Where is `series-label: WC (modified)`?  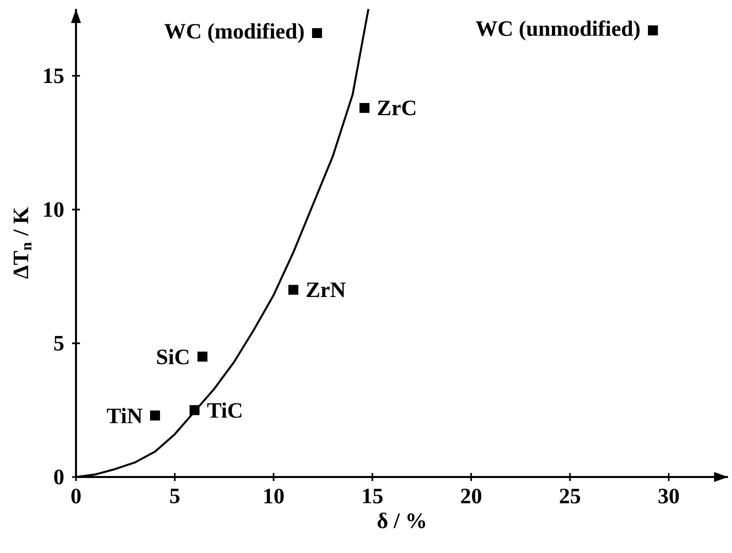
series-label: WC (modified) is located at coordinates (234, 33).